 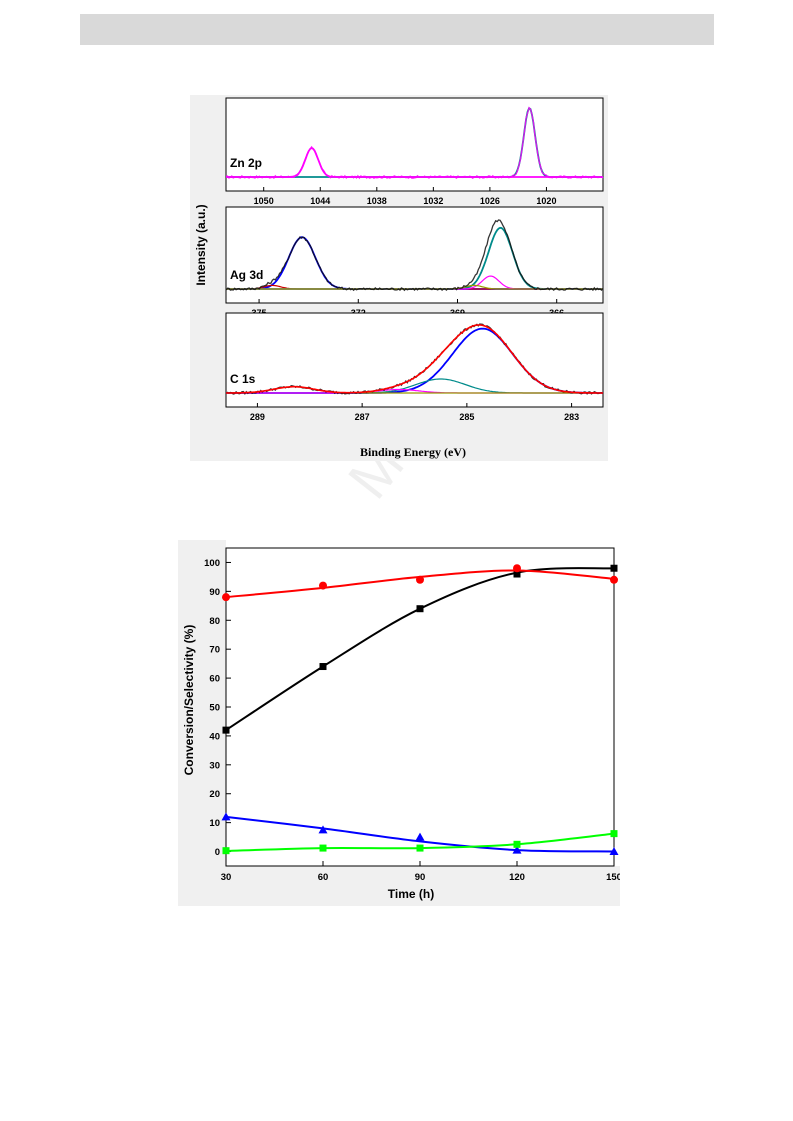 What do you see at coordinates (320, 201) in the screenshot?
I see `xps-x-tick-label: 1044` at bounding box center [320, 201].